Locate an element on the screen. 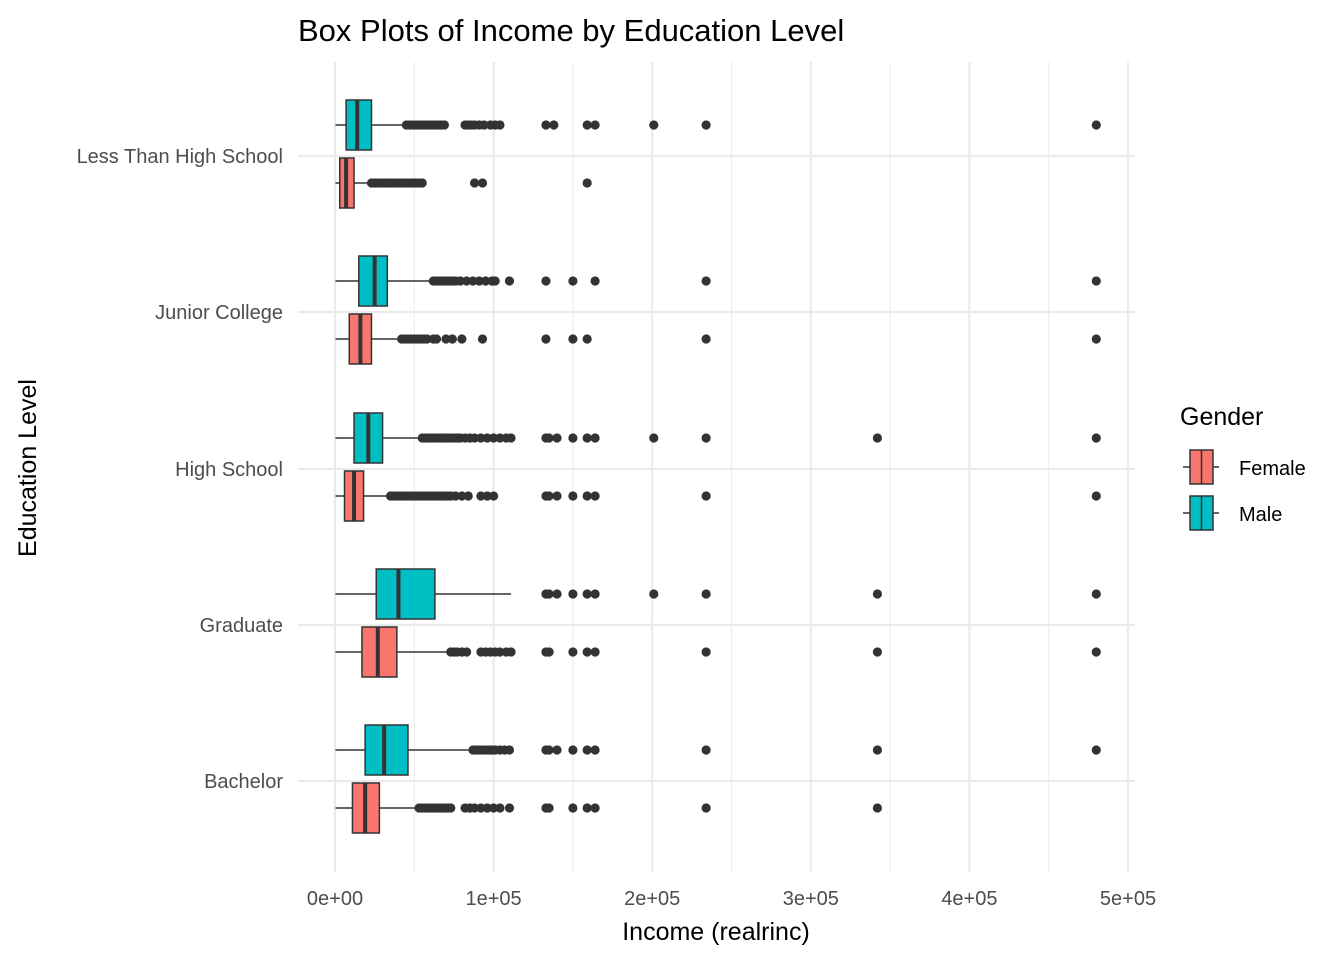  legend-key-female is located at coordinates (1201, 467).